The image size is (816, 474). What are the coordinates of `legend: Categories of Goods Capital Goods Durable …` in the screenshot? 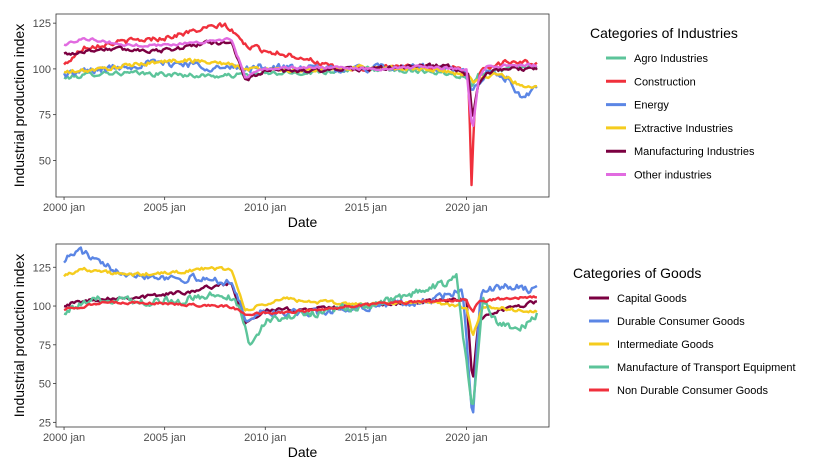 It's located at (684, 331).